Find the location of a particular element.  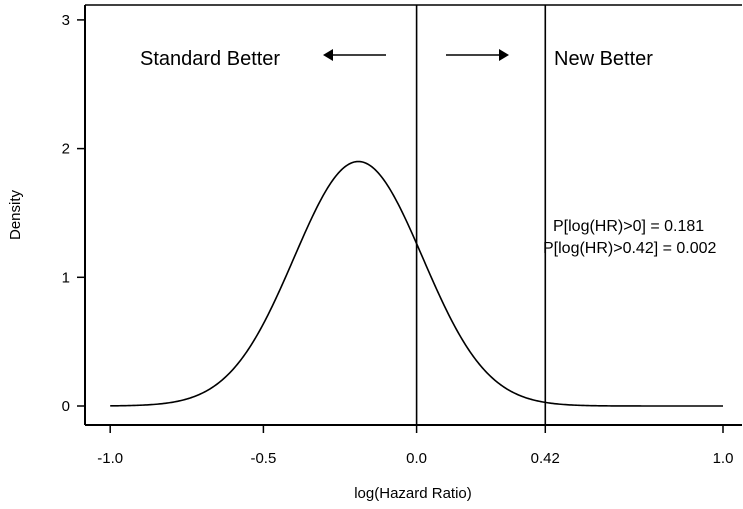

right-arrow is located at coordinates (477, 55).